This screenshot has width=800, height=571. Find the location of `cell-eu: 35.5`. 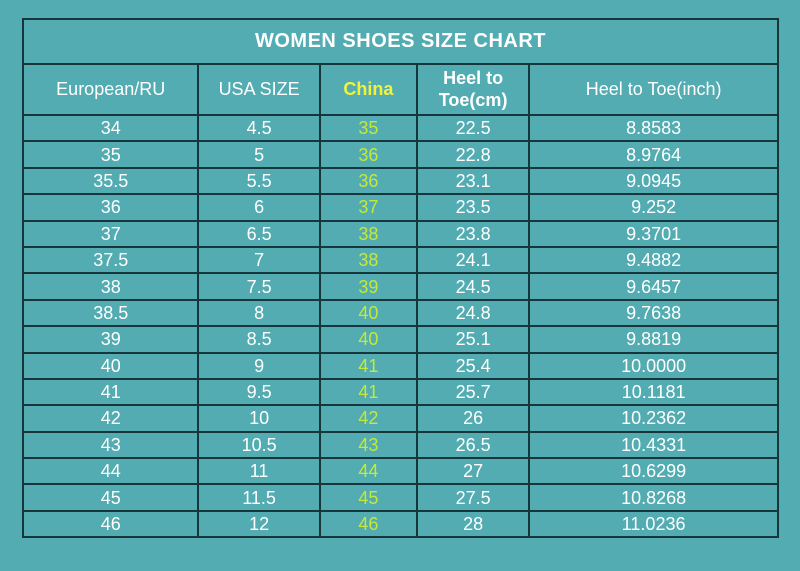

cell-eu: 35.5 is located at coordinates (110, 181).